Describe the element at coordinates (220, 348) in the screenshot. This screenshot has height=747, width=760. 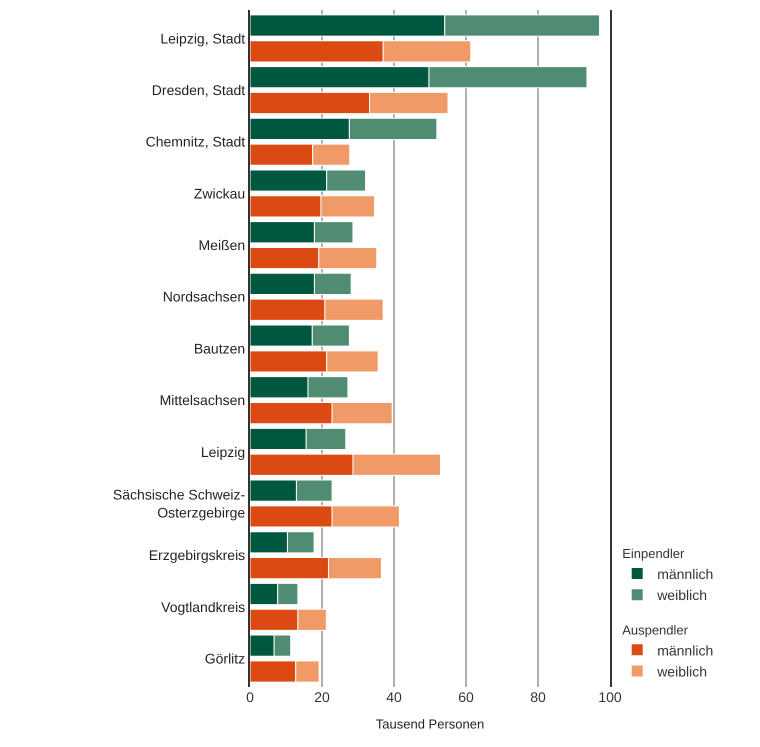
I see `y-tick-label: Bautzen` at that location.